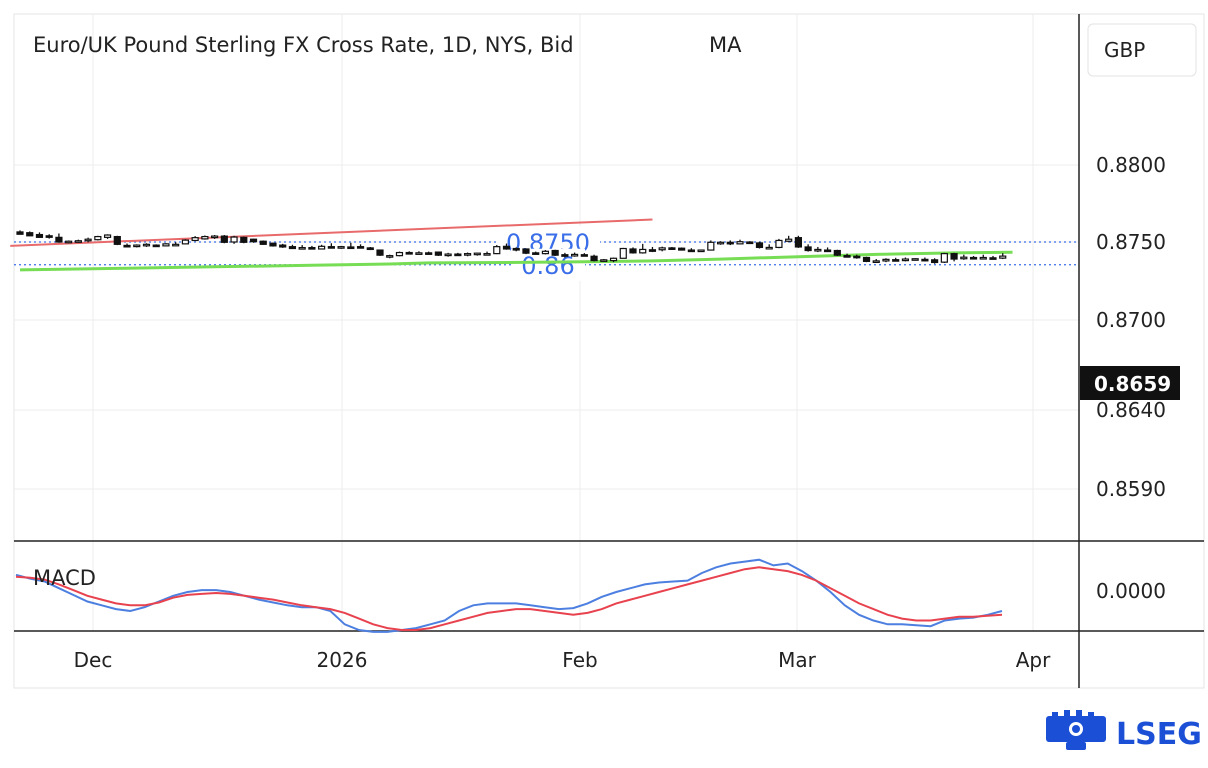  What do you see at coordinates (509, 598) in the screenshot?
I see `macd-signal-line` at bounding box center [509, 598].